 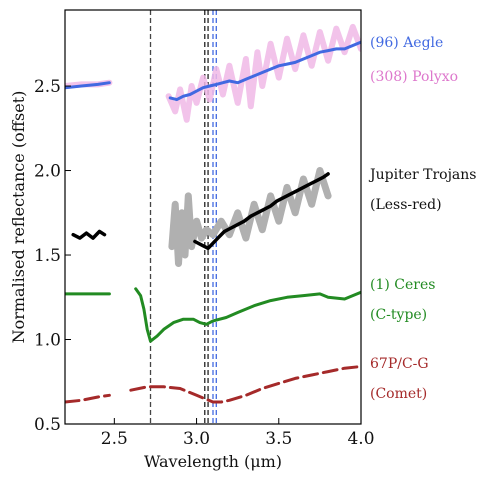 I want to click on y-tick-label: 1.0, so click(x=47, y=341).